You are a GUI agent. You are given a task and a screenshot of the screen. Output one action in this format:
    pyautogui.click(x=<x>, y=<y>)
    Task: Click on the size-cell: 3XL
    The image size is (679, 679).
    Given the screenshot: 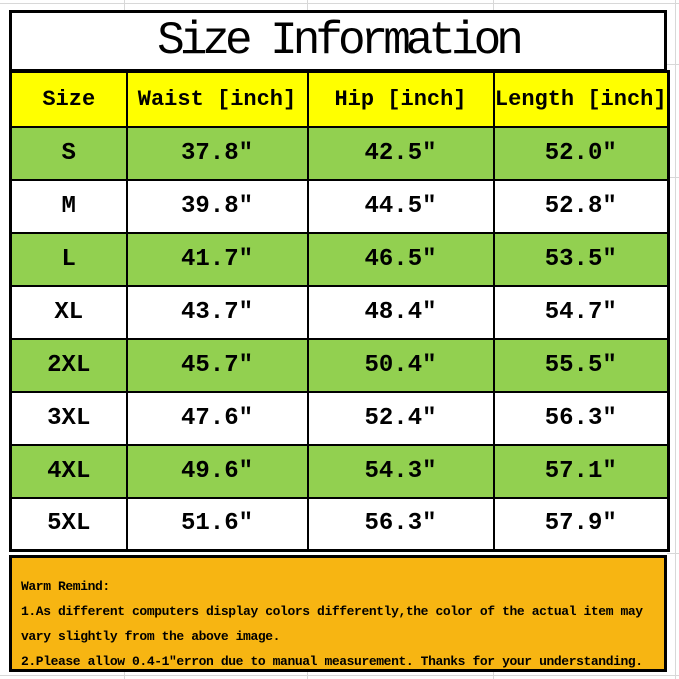 What is the action you would take?
    pyautogui.click(x=68, y=418)
    